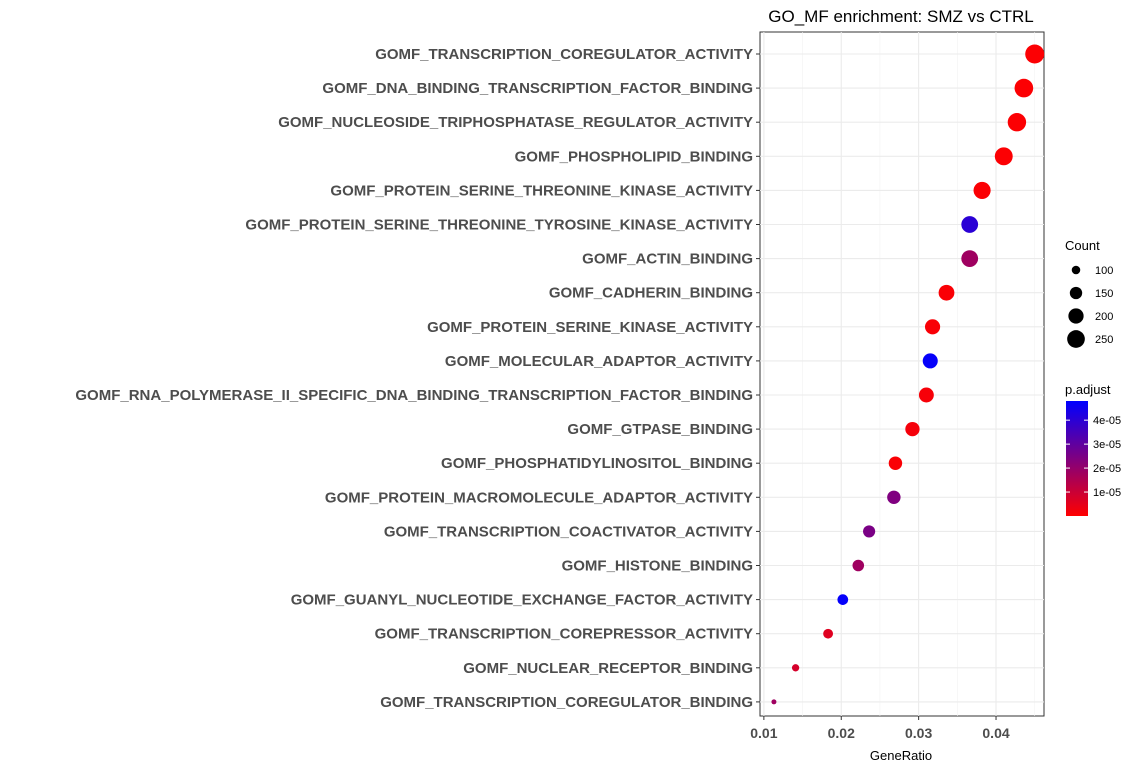  What do you see at coordinates (758, 378) in the screenshot?
I see `y-axis-ticks` at bounding box center [758, 378].